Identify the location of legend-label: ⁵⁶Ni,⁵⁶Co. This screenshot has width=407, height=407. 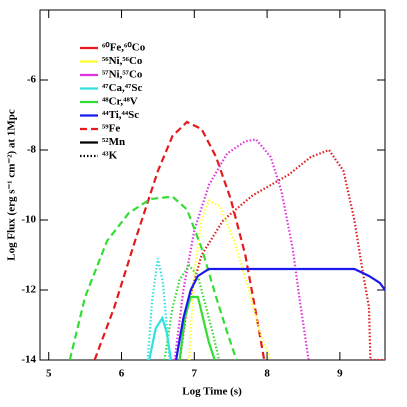
(122, 61).